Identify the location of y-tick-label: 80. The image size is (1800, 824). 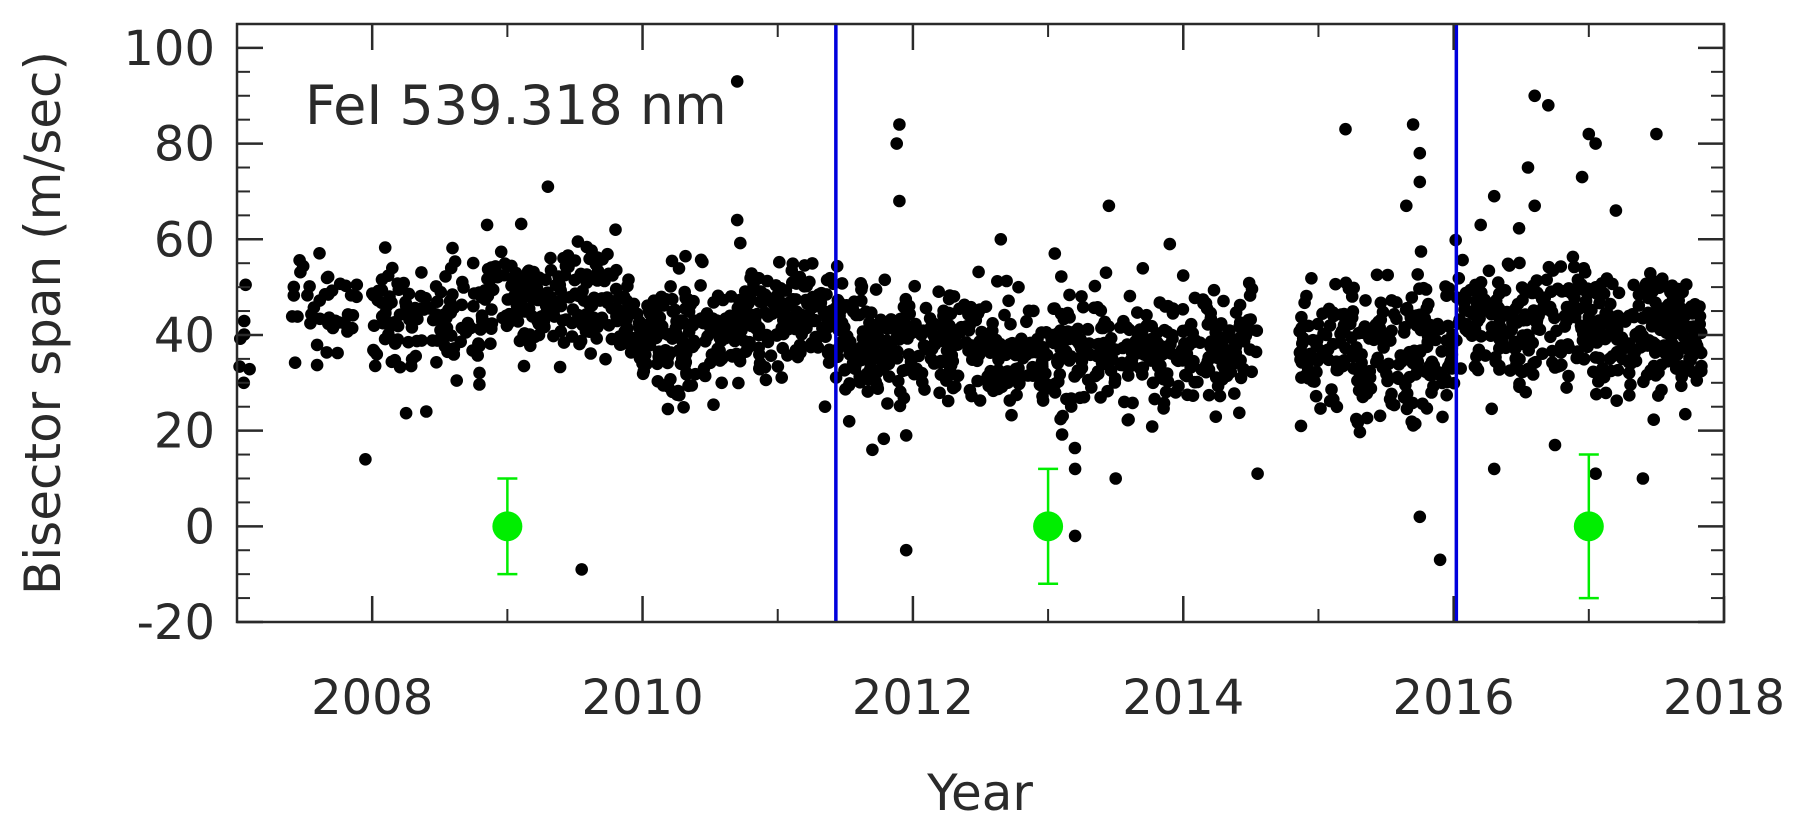
(184, 145).